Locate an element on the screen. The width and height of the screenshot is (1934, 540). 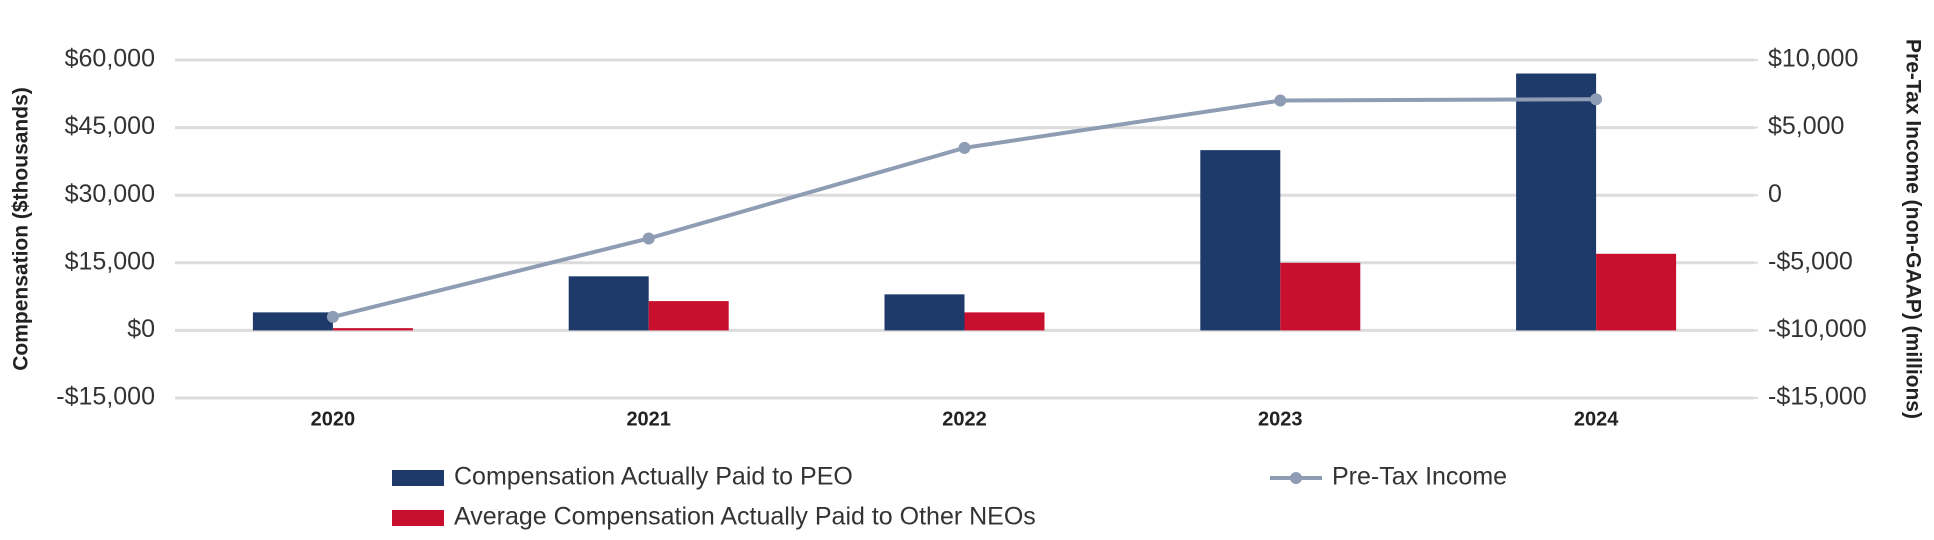
x-tick-label: 2022 is located at coordinates (964, 419).